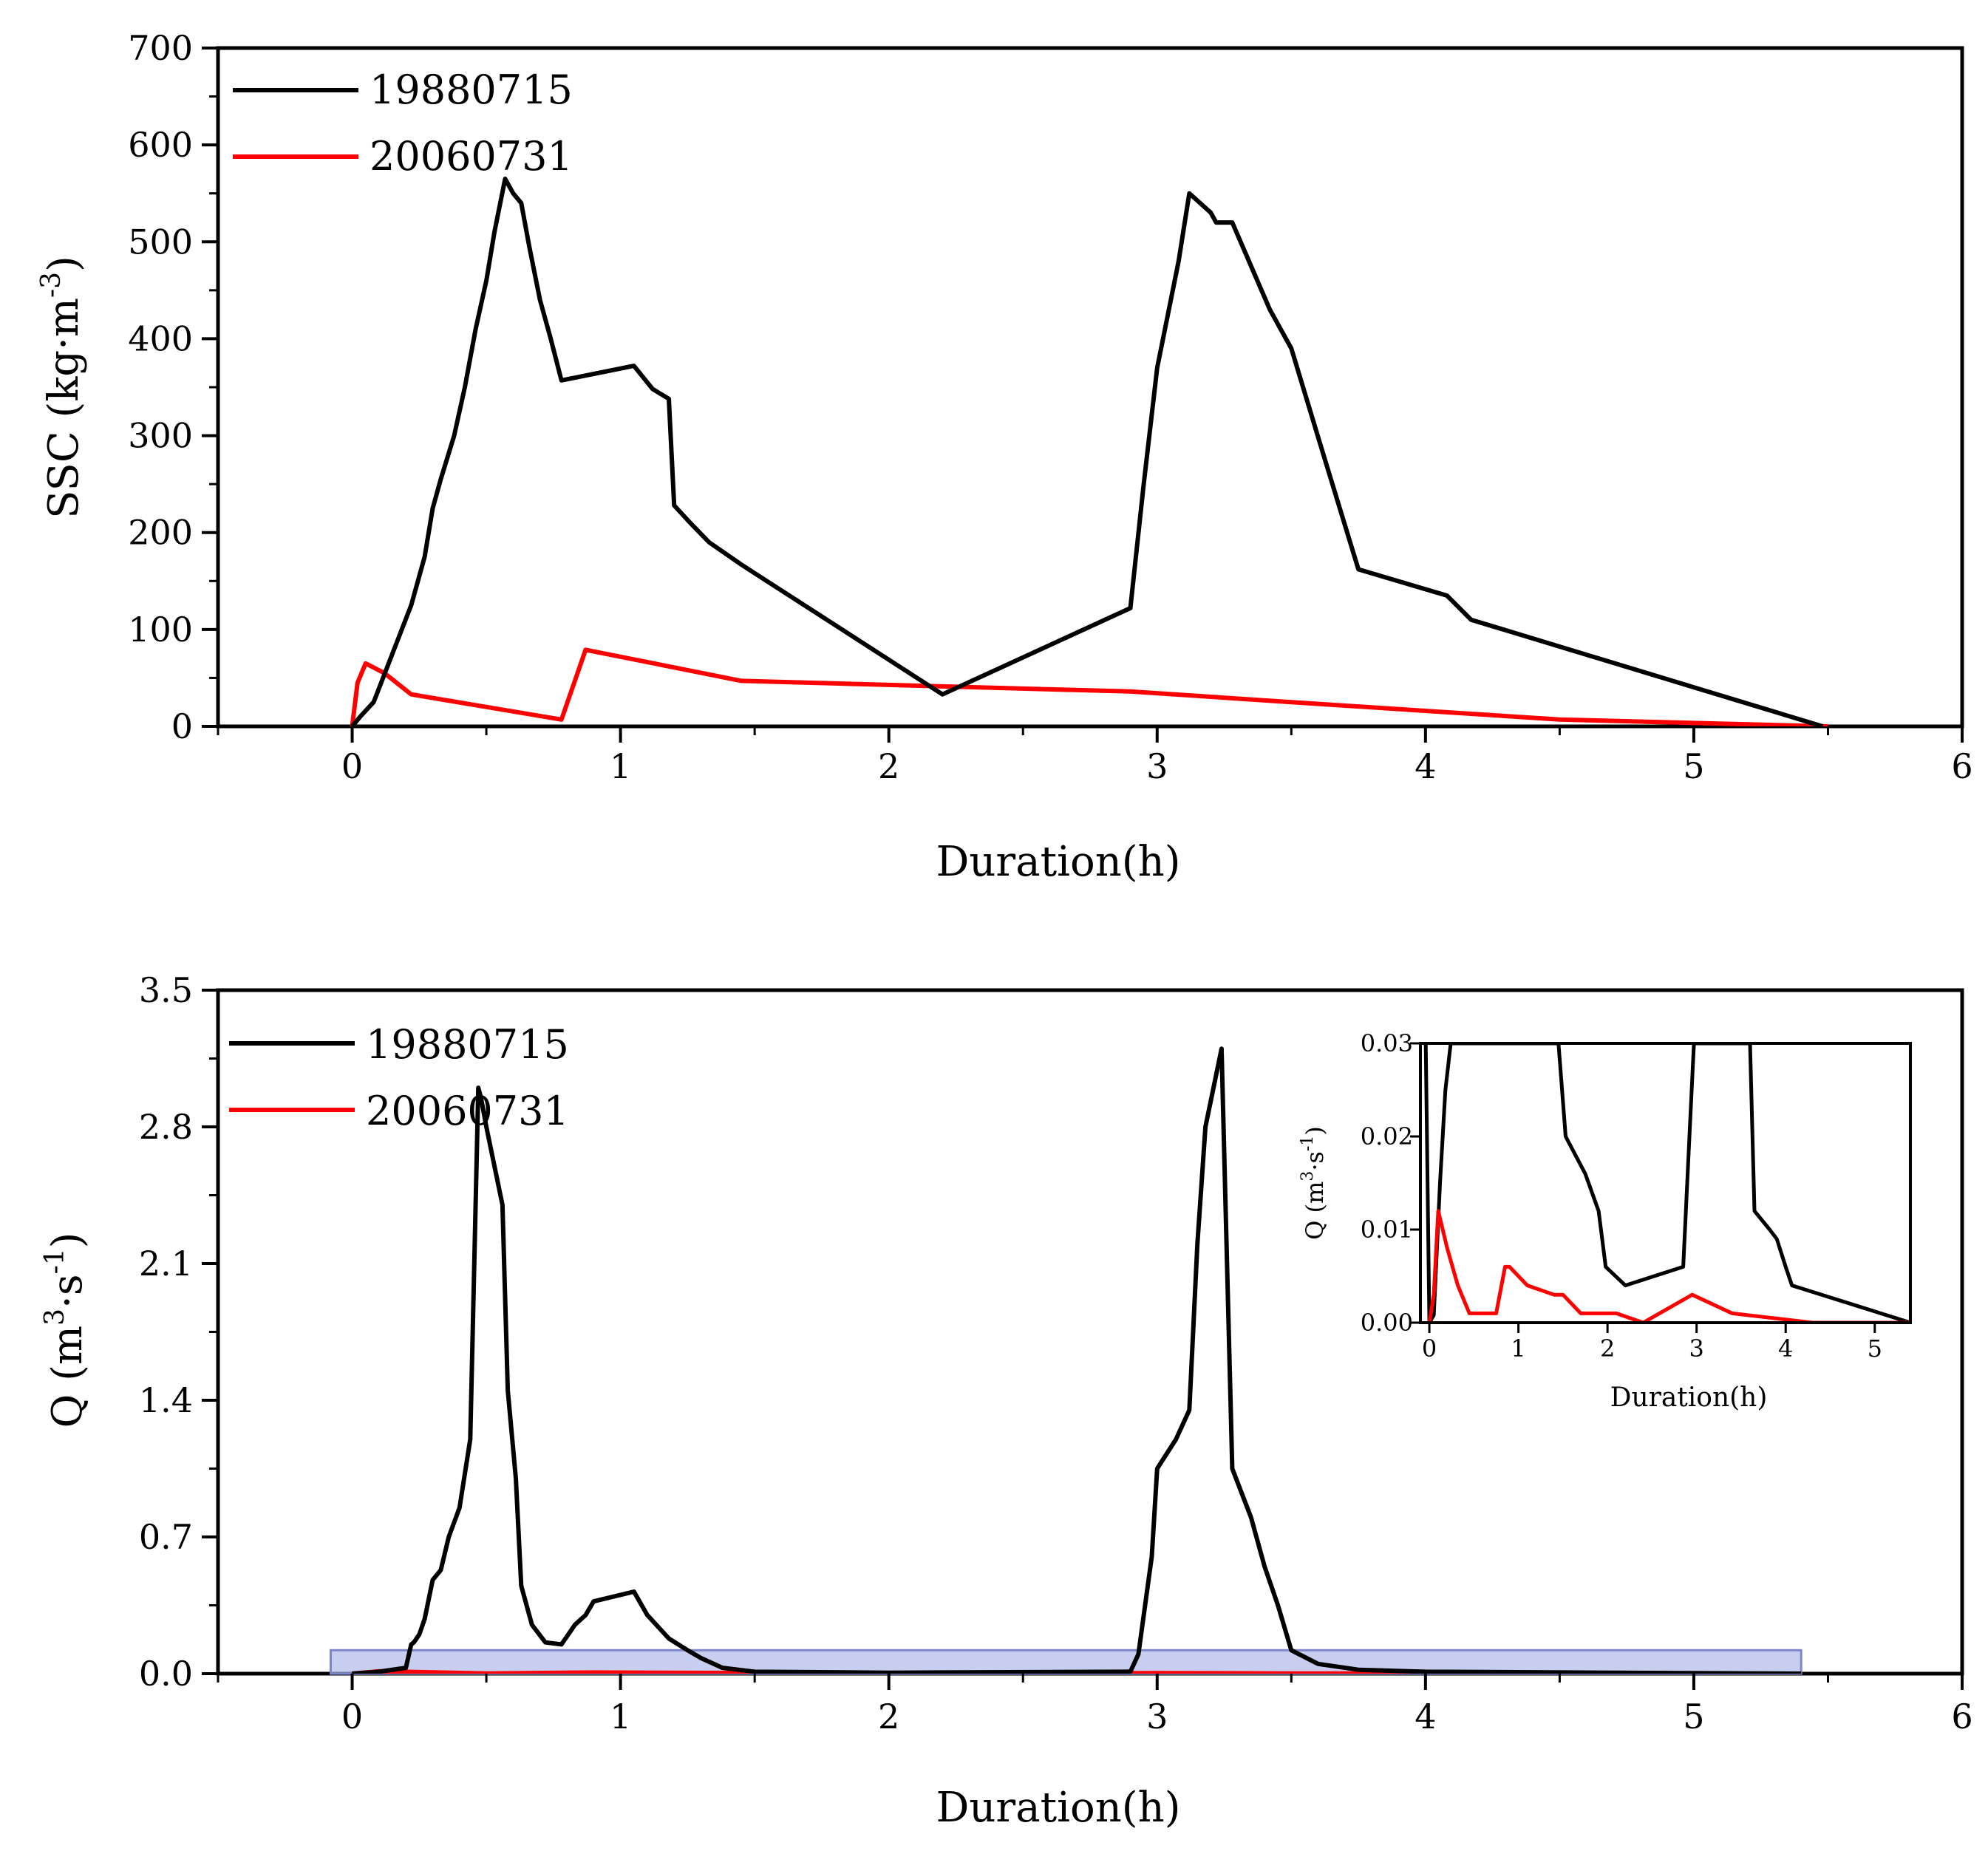 This screenshot has width=1988, height=1851. Describe the element at coordinates (1697, 1348) in the screenshot. I see `inset-x-tick-label: 3` at that location.